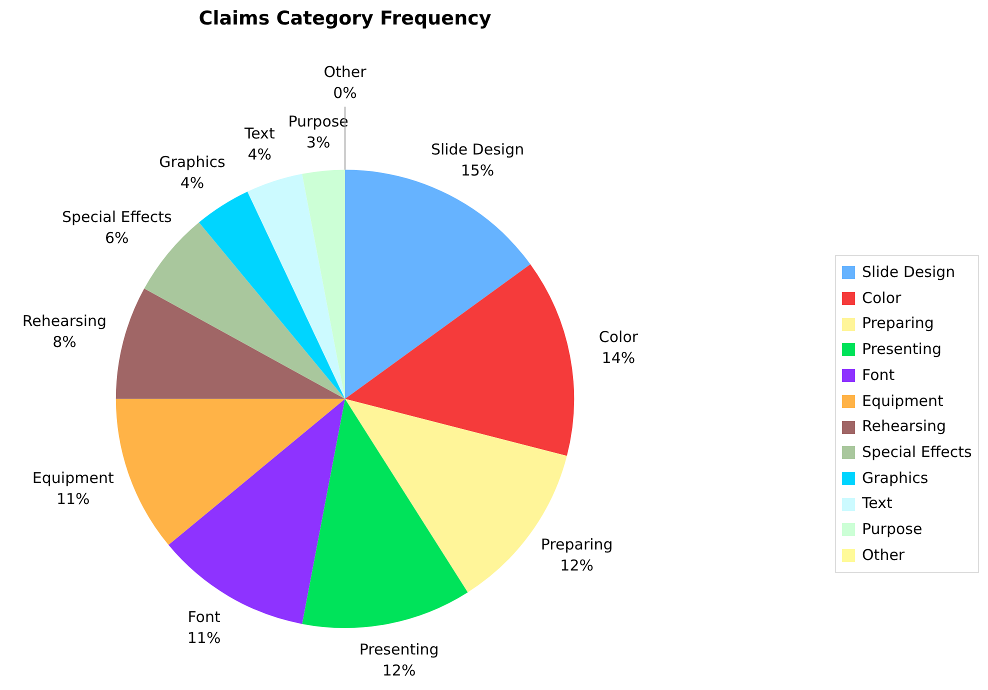 This screenshot has width=988, height=690. What do you see at coordinates (576, 544) in the screenshot?
I see `slice-label: Preparing` at bounding box center [576, 544].